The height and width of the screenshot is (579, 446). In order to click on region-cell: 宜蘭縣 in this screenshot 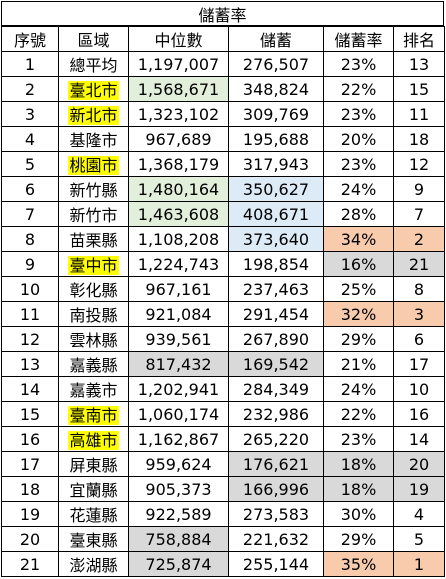, I will do `click(93, 489)`.